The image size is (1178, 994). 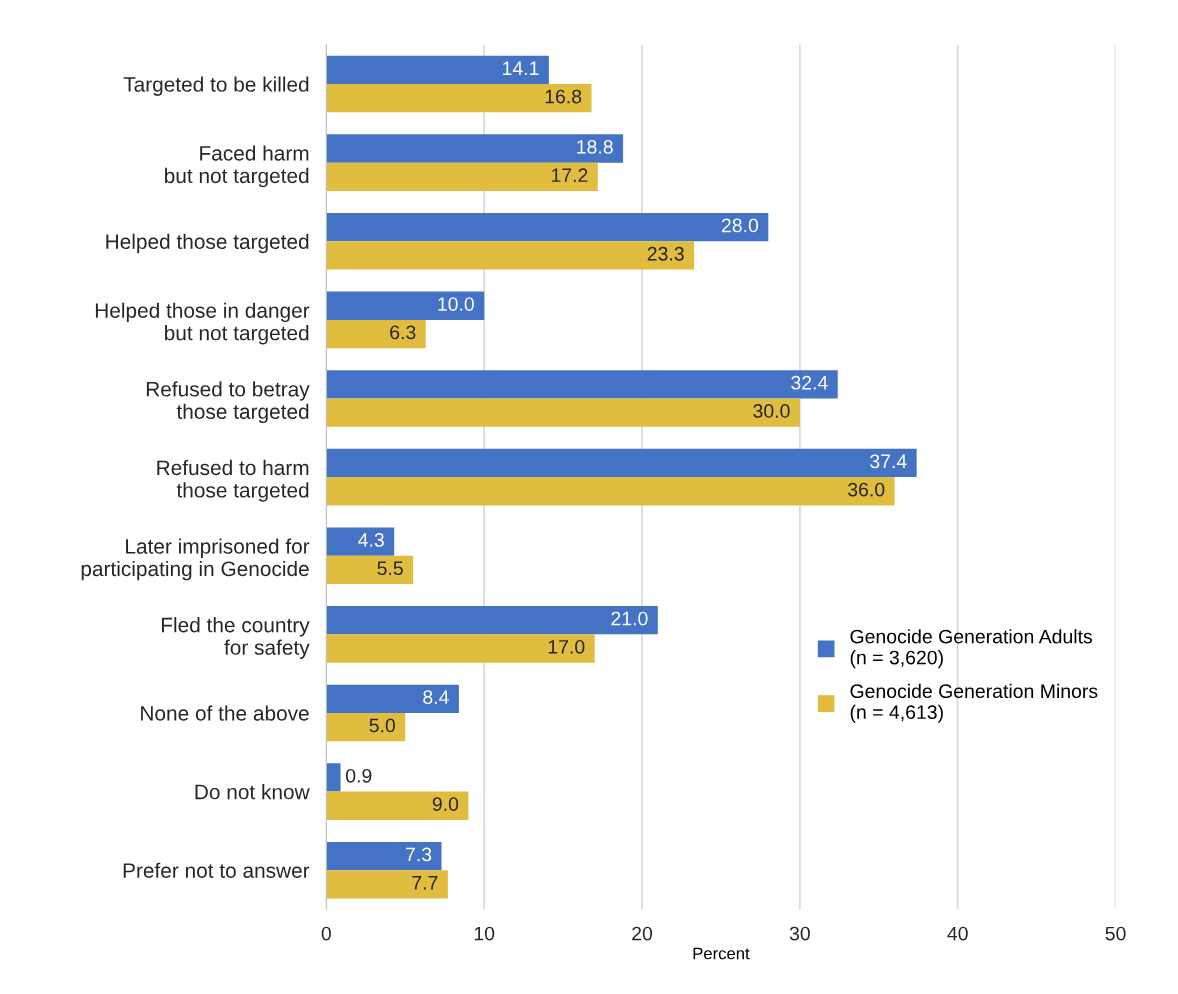 I want to click on data-label: 7.7, so click(x=425, y=883).